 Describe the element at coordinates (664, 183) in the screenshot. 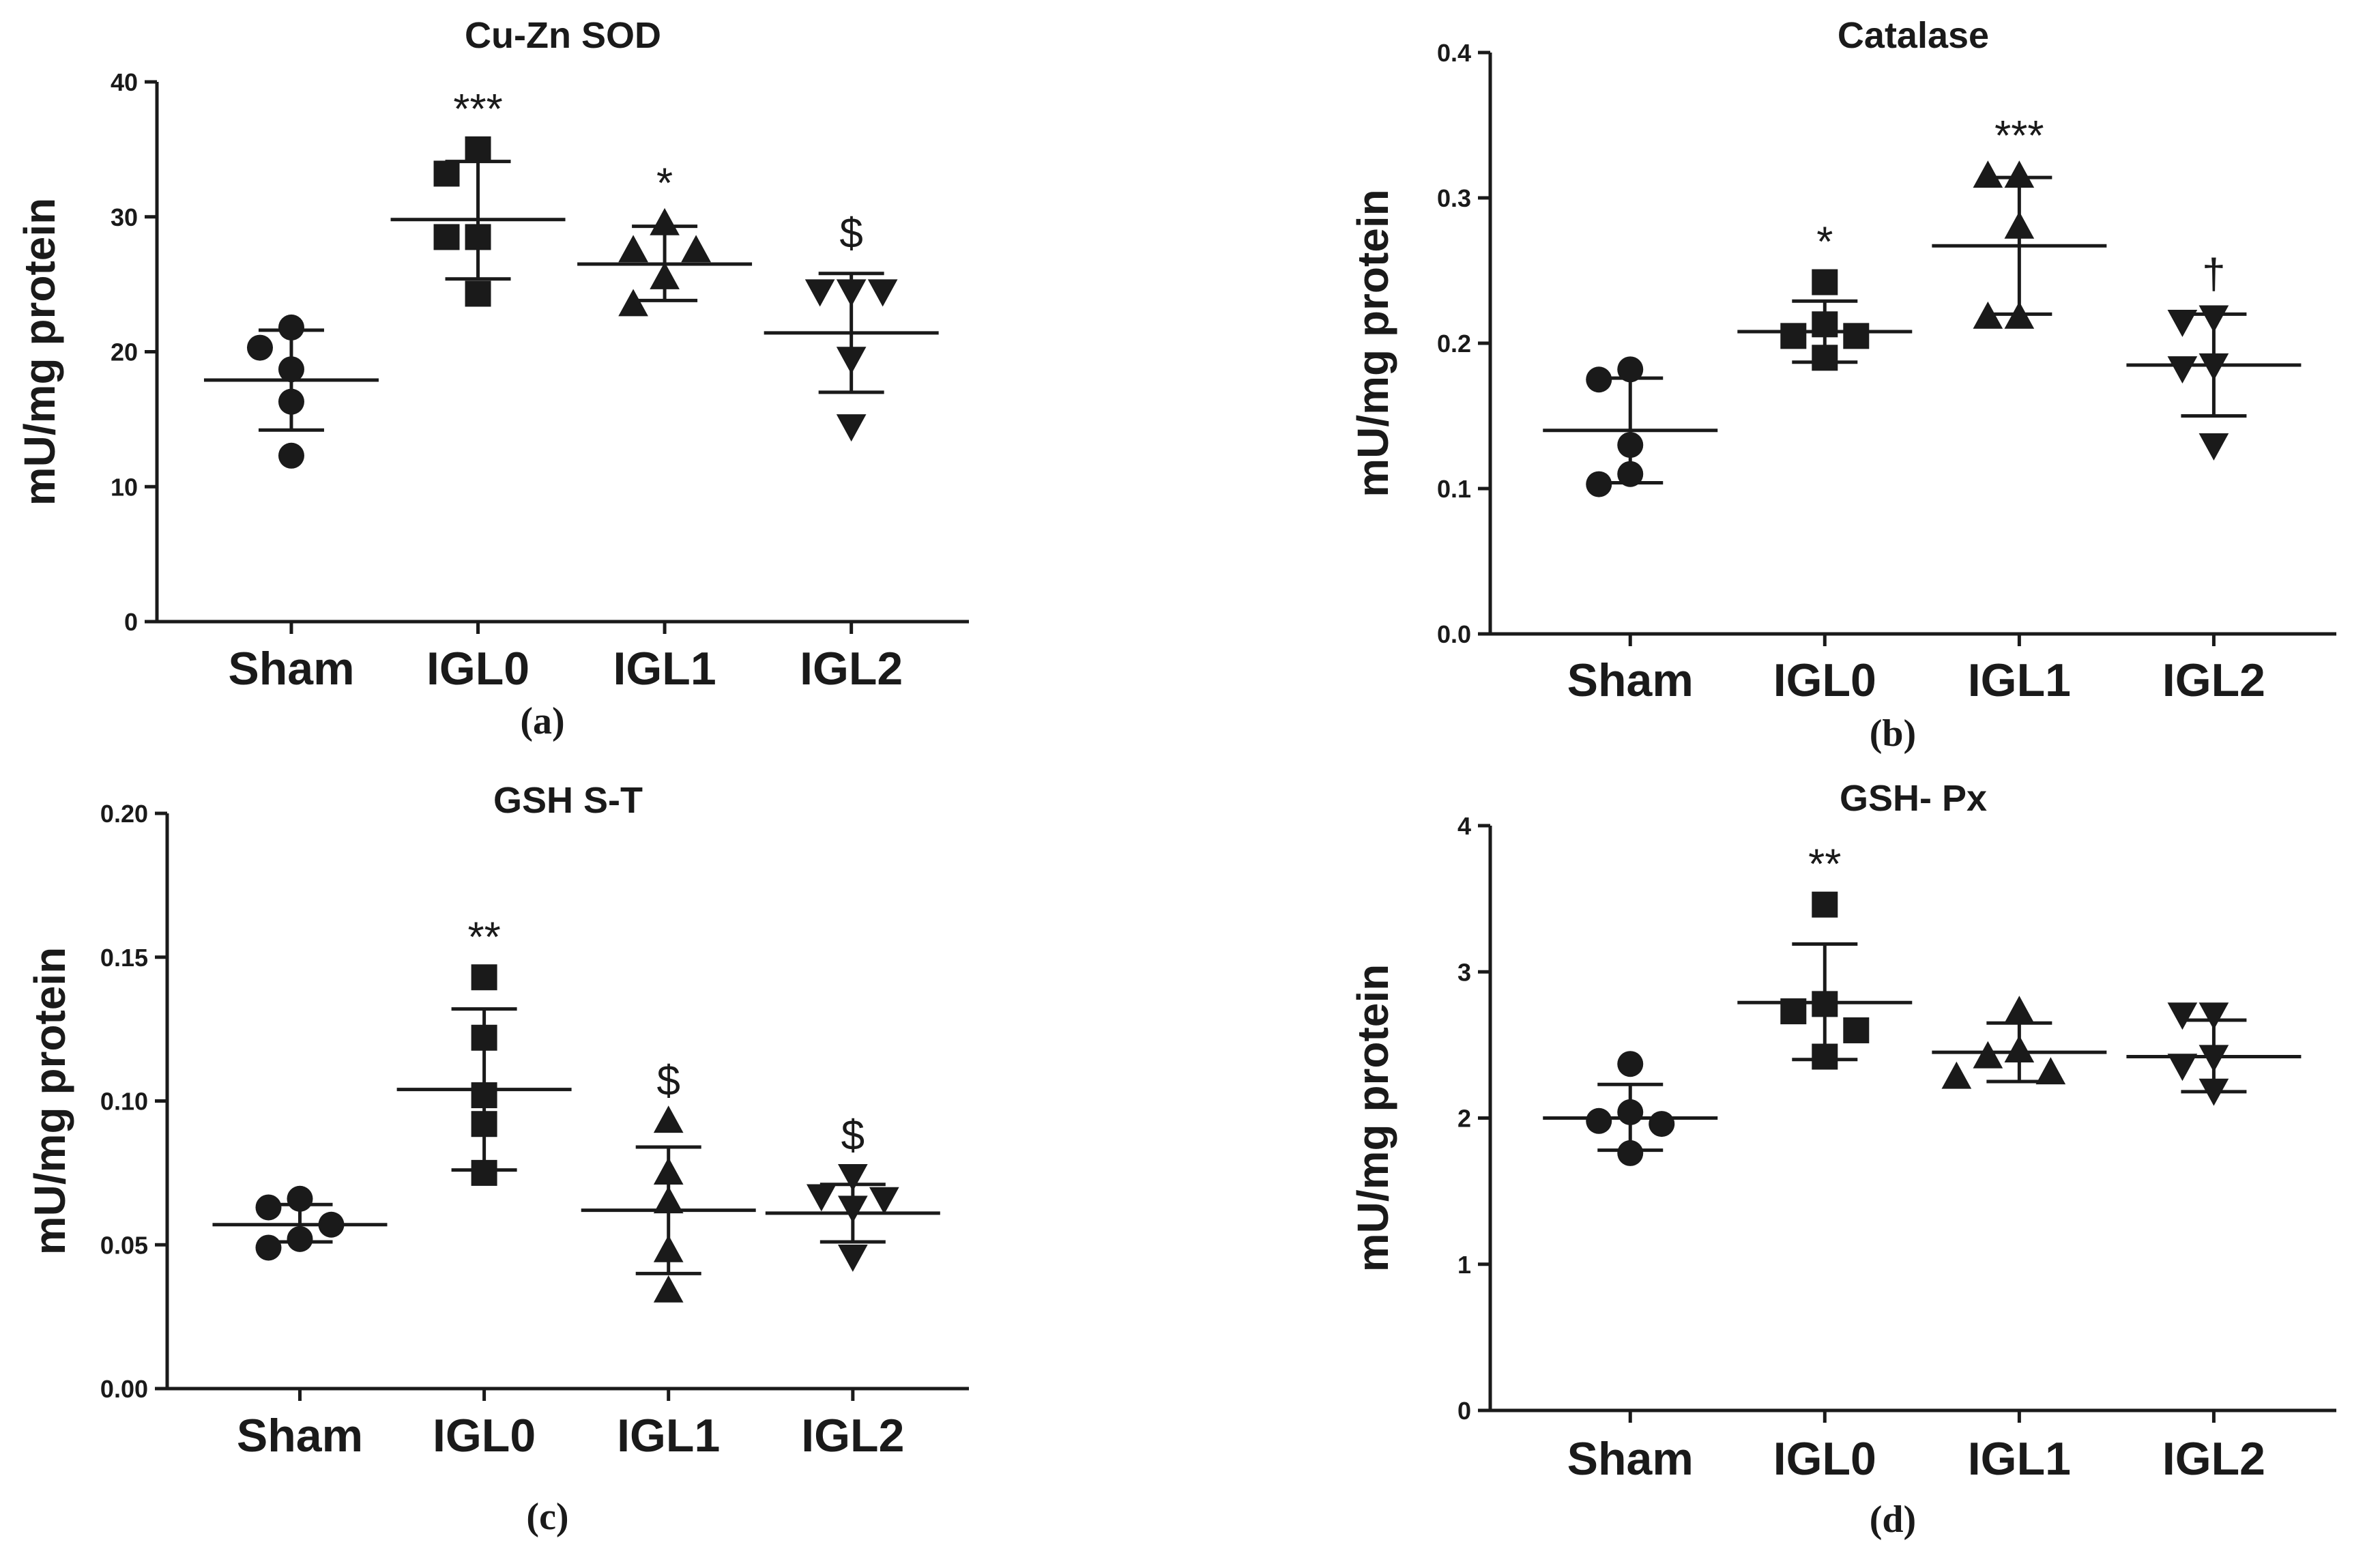

I see `chart-a-significance-igl1: *` at that location.